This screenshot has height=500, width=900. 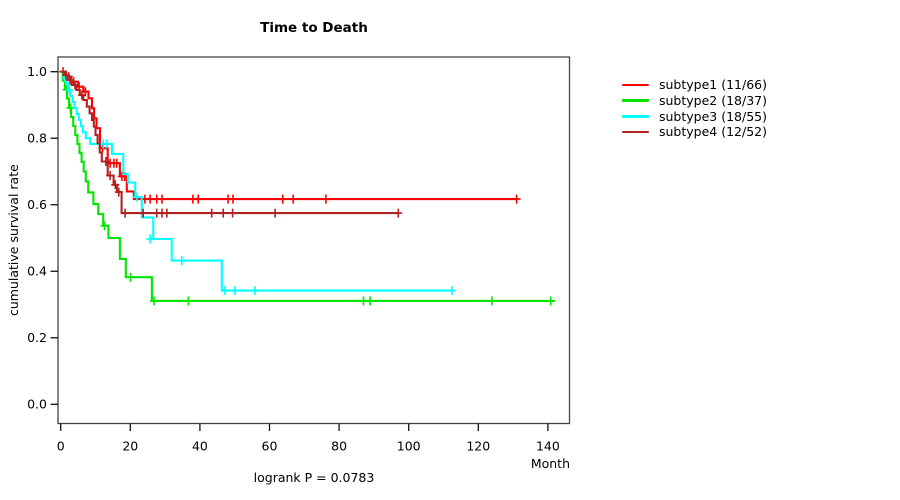 What do you see at coordinates (635, 132) in the screenshot?
I see `legend-line-swatch-subtype4` at bounding box center [635, 132].